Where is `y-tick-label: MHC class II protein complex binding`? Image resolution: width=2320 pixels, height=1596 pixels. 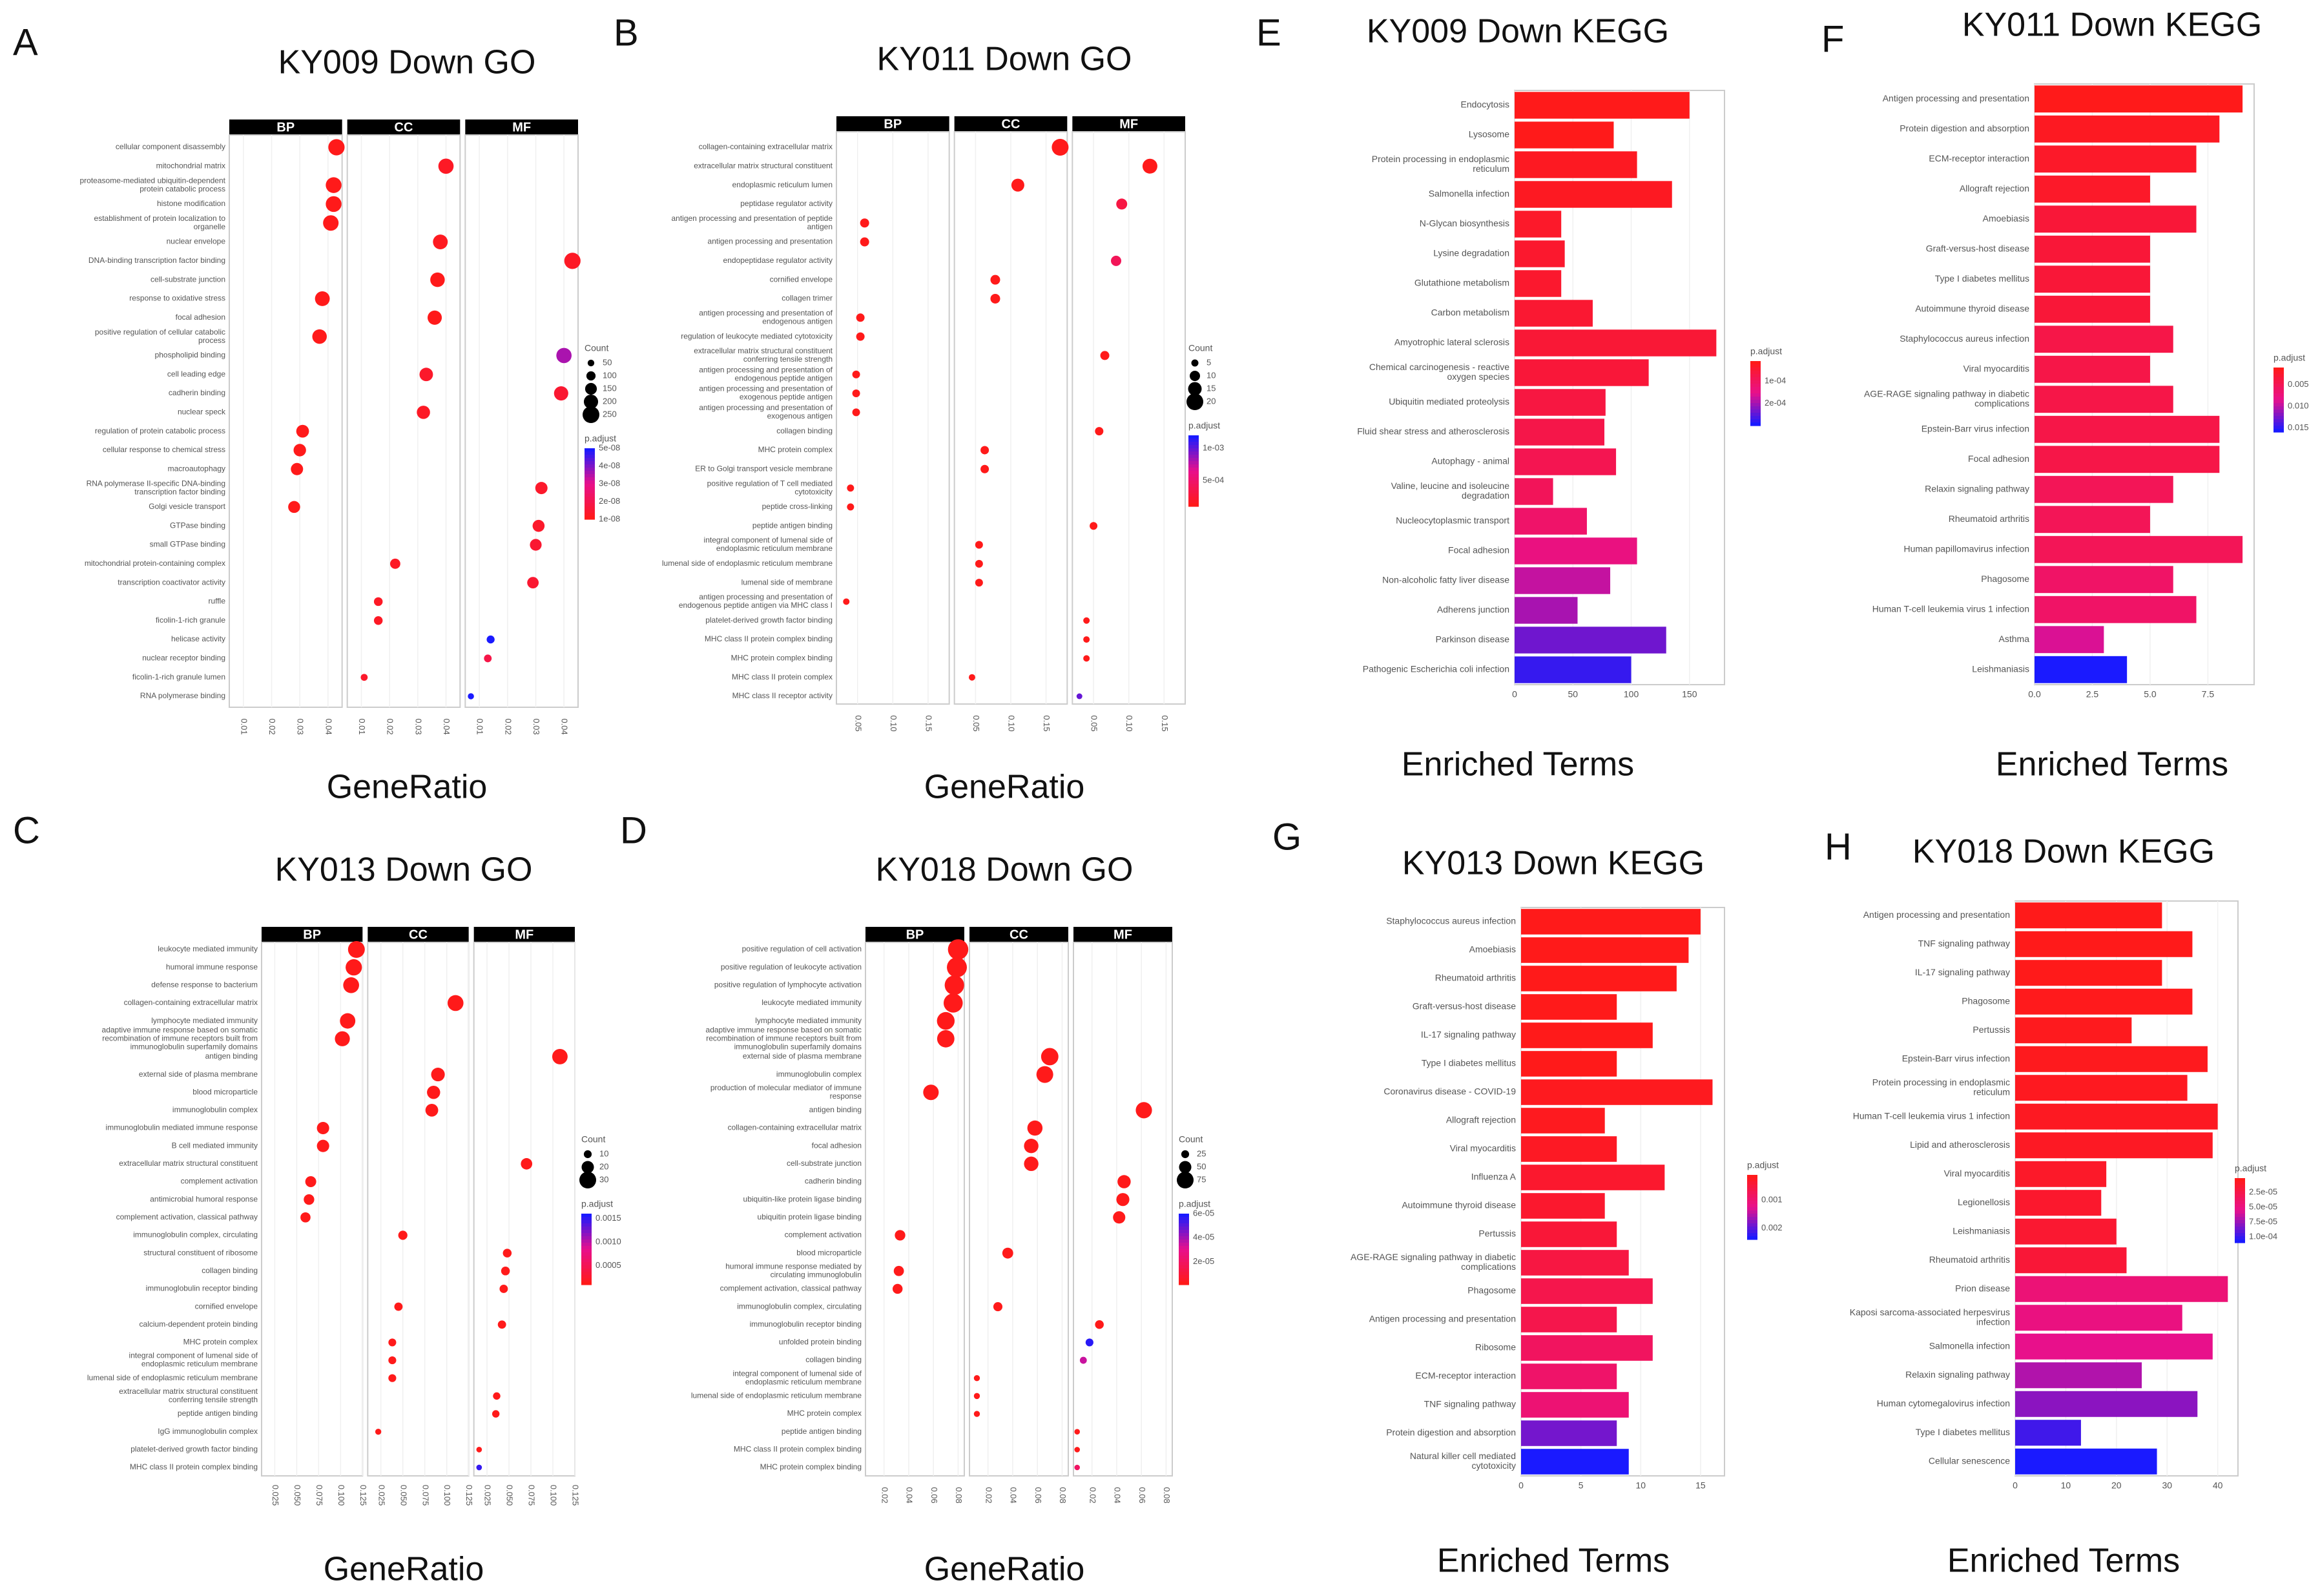
y-tick-label: MHC class II protein complex binding is located at coordinates (798, 1449).